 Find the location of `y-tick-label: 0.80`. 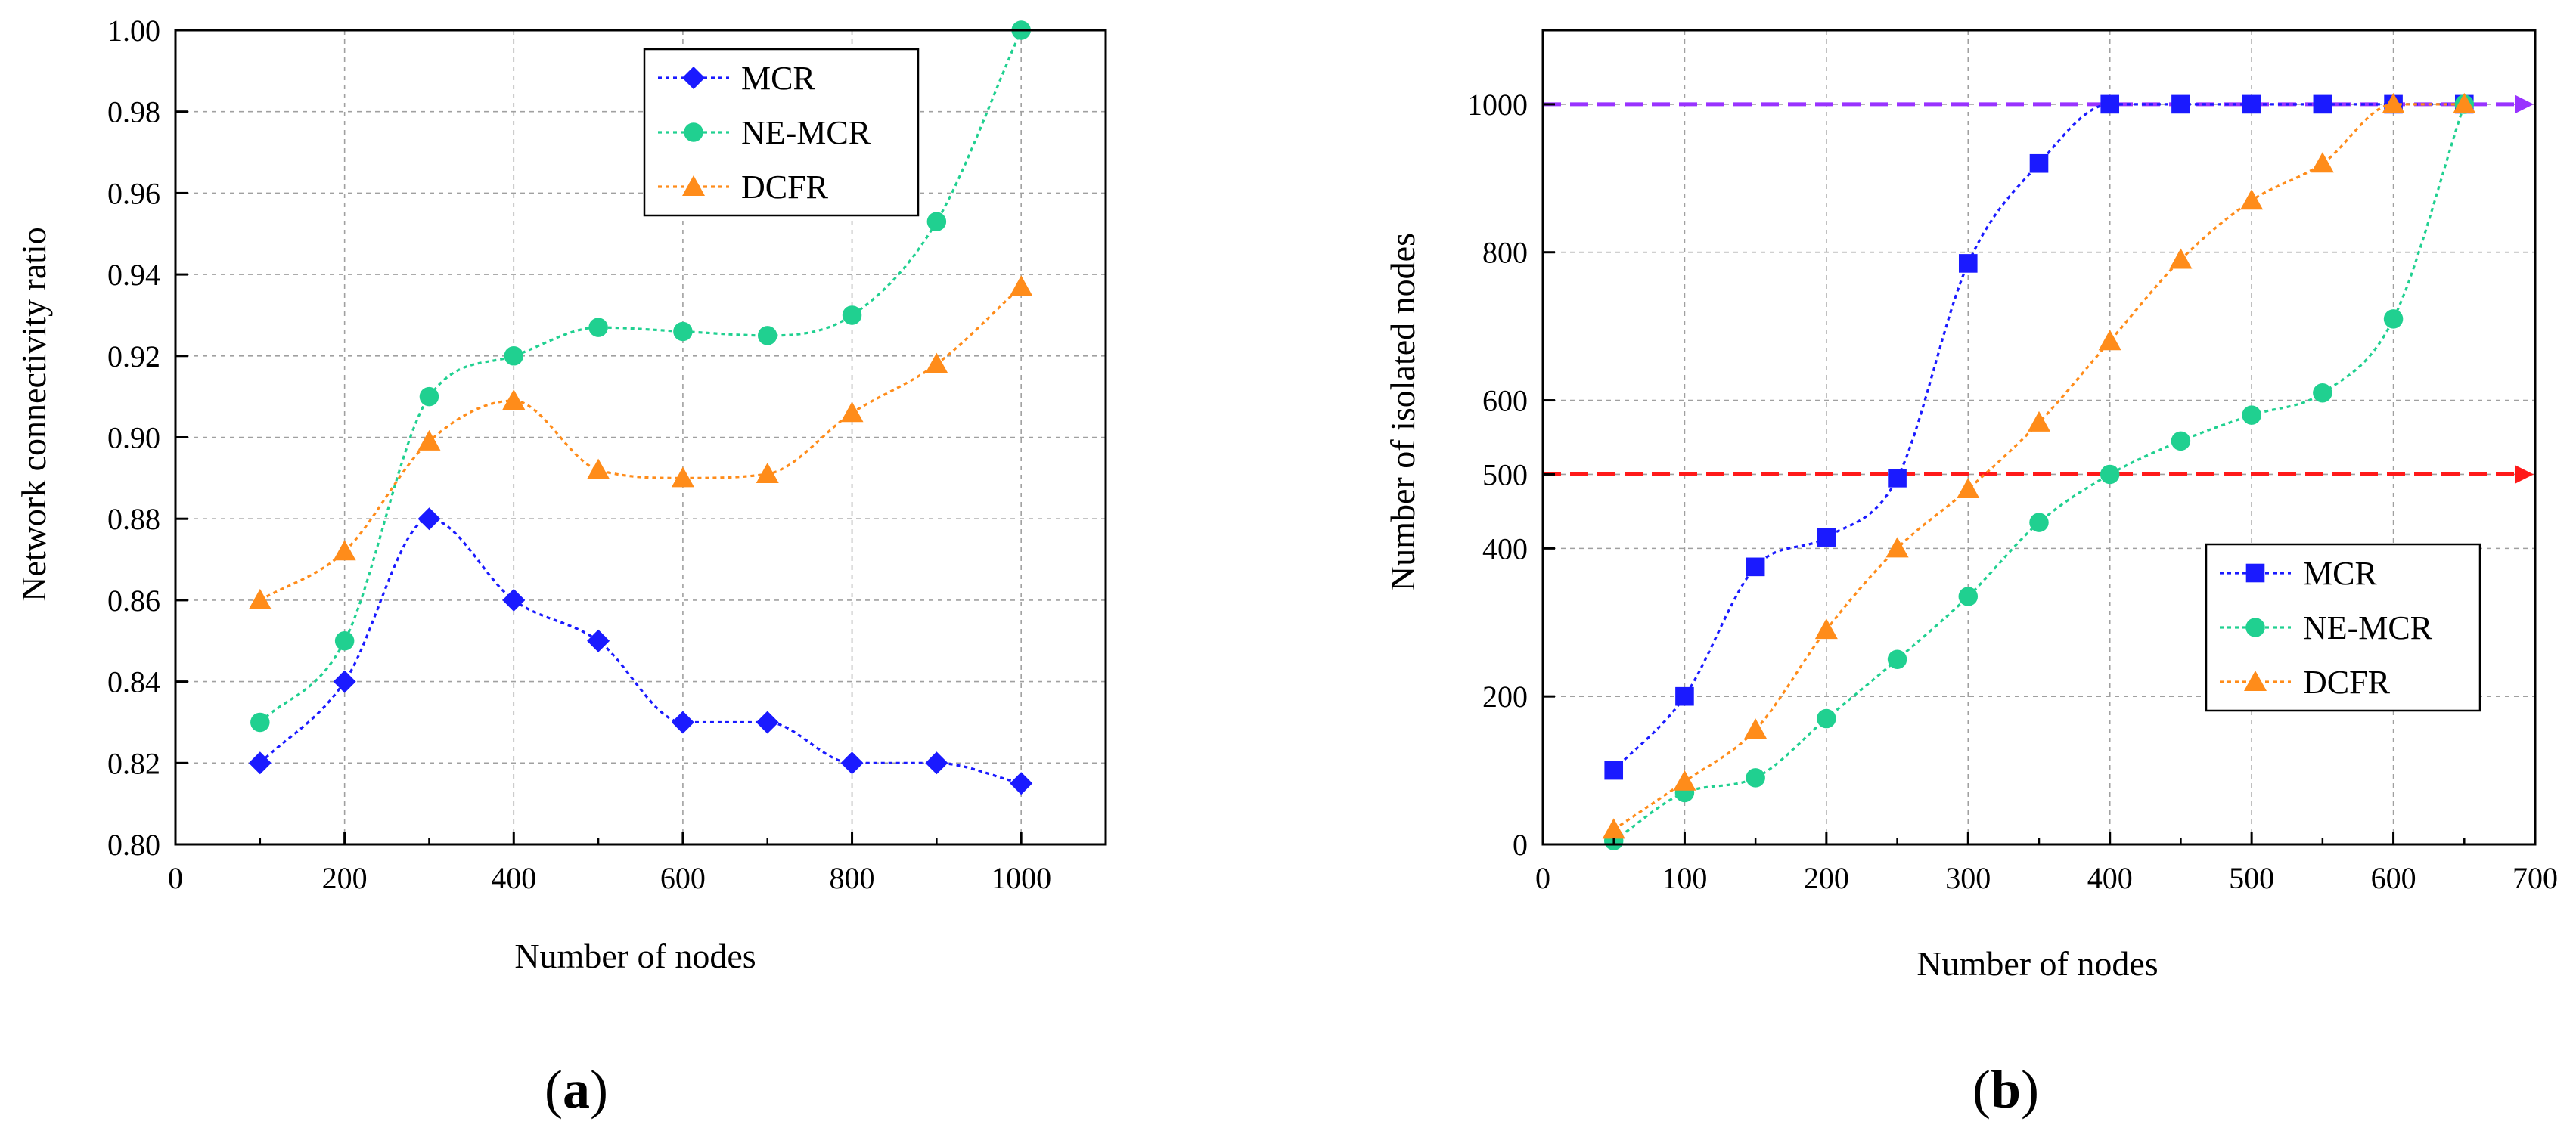

y-tick-label: 0.80 is located at coordinates (133, 845).